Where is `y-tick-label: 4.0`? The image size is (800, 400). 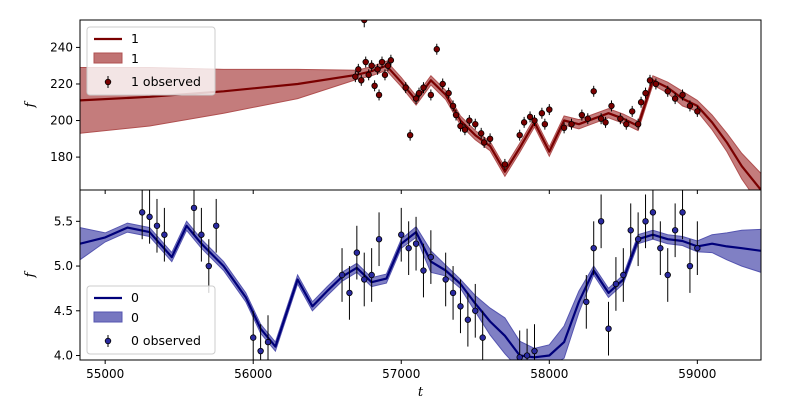 y-tick-label: 4.0 is located at coordinates (63, 356).